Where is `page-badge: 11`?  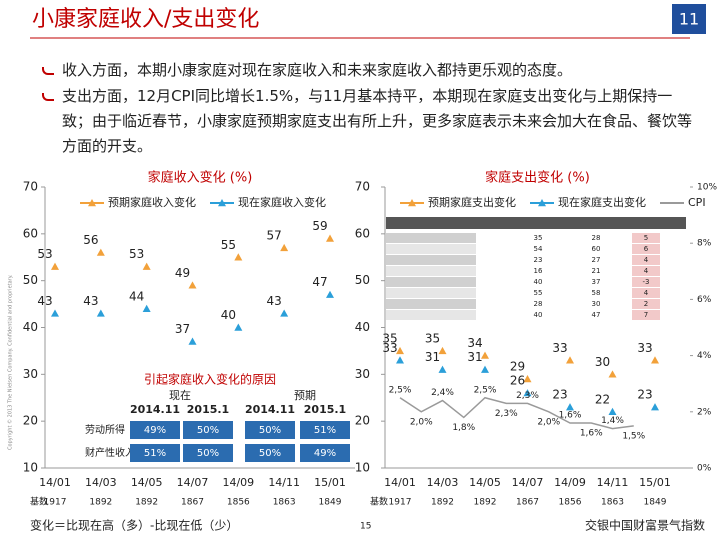
page-badge: 11 is located at coordinates (689, 19).